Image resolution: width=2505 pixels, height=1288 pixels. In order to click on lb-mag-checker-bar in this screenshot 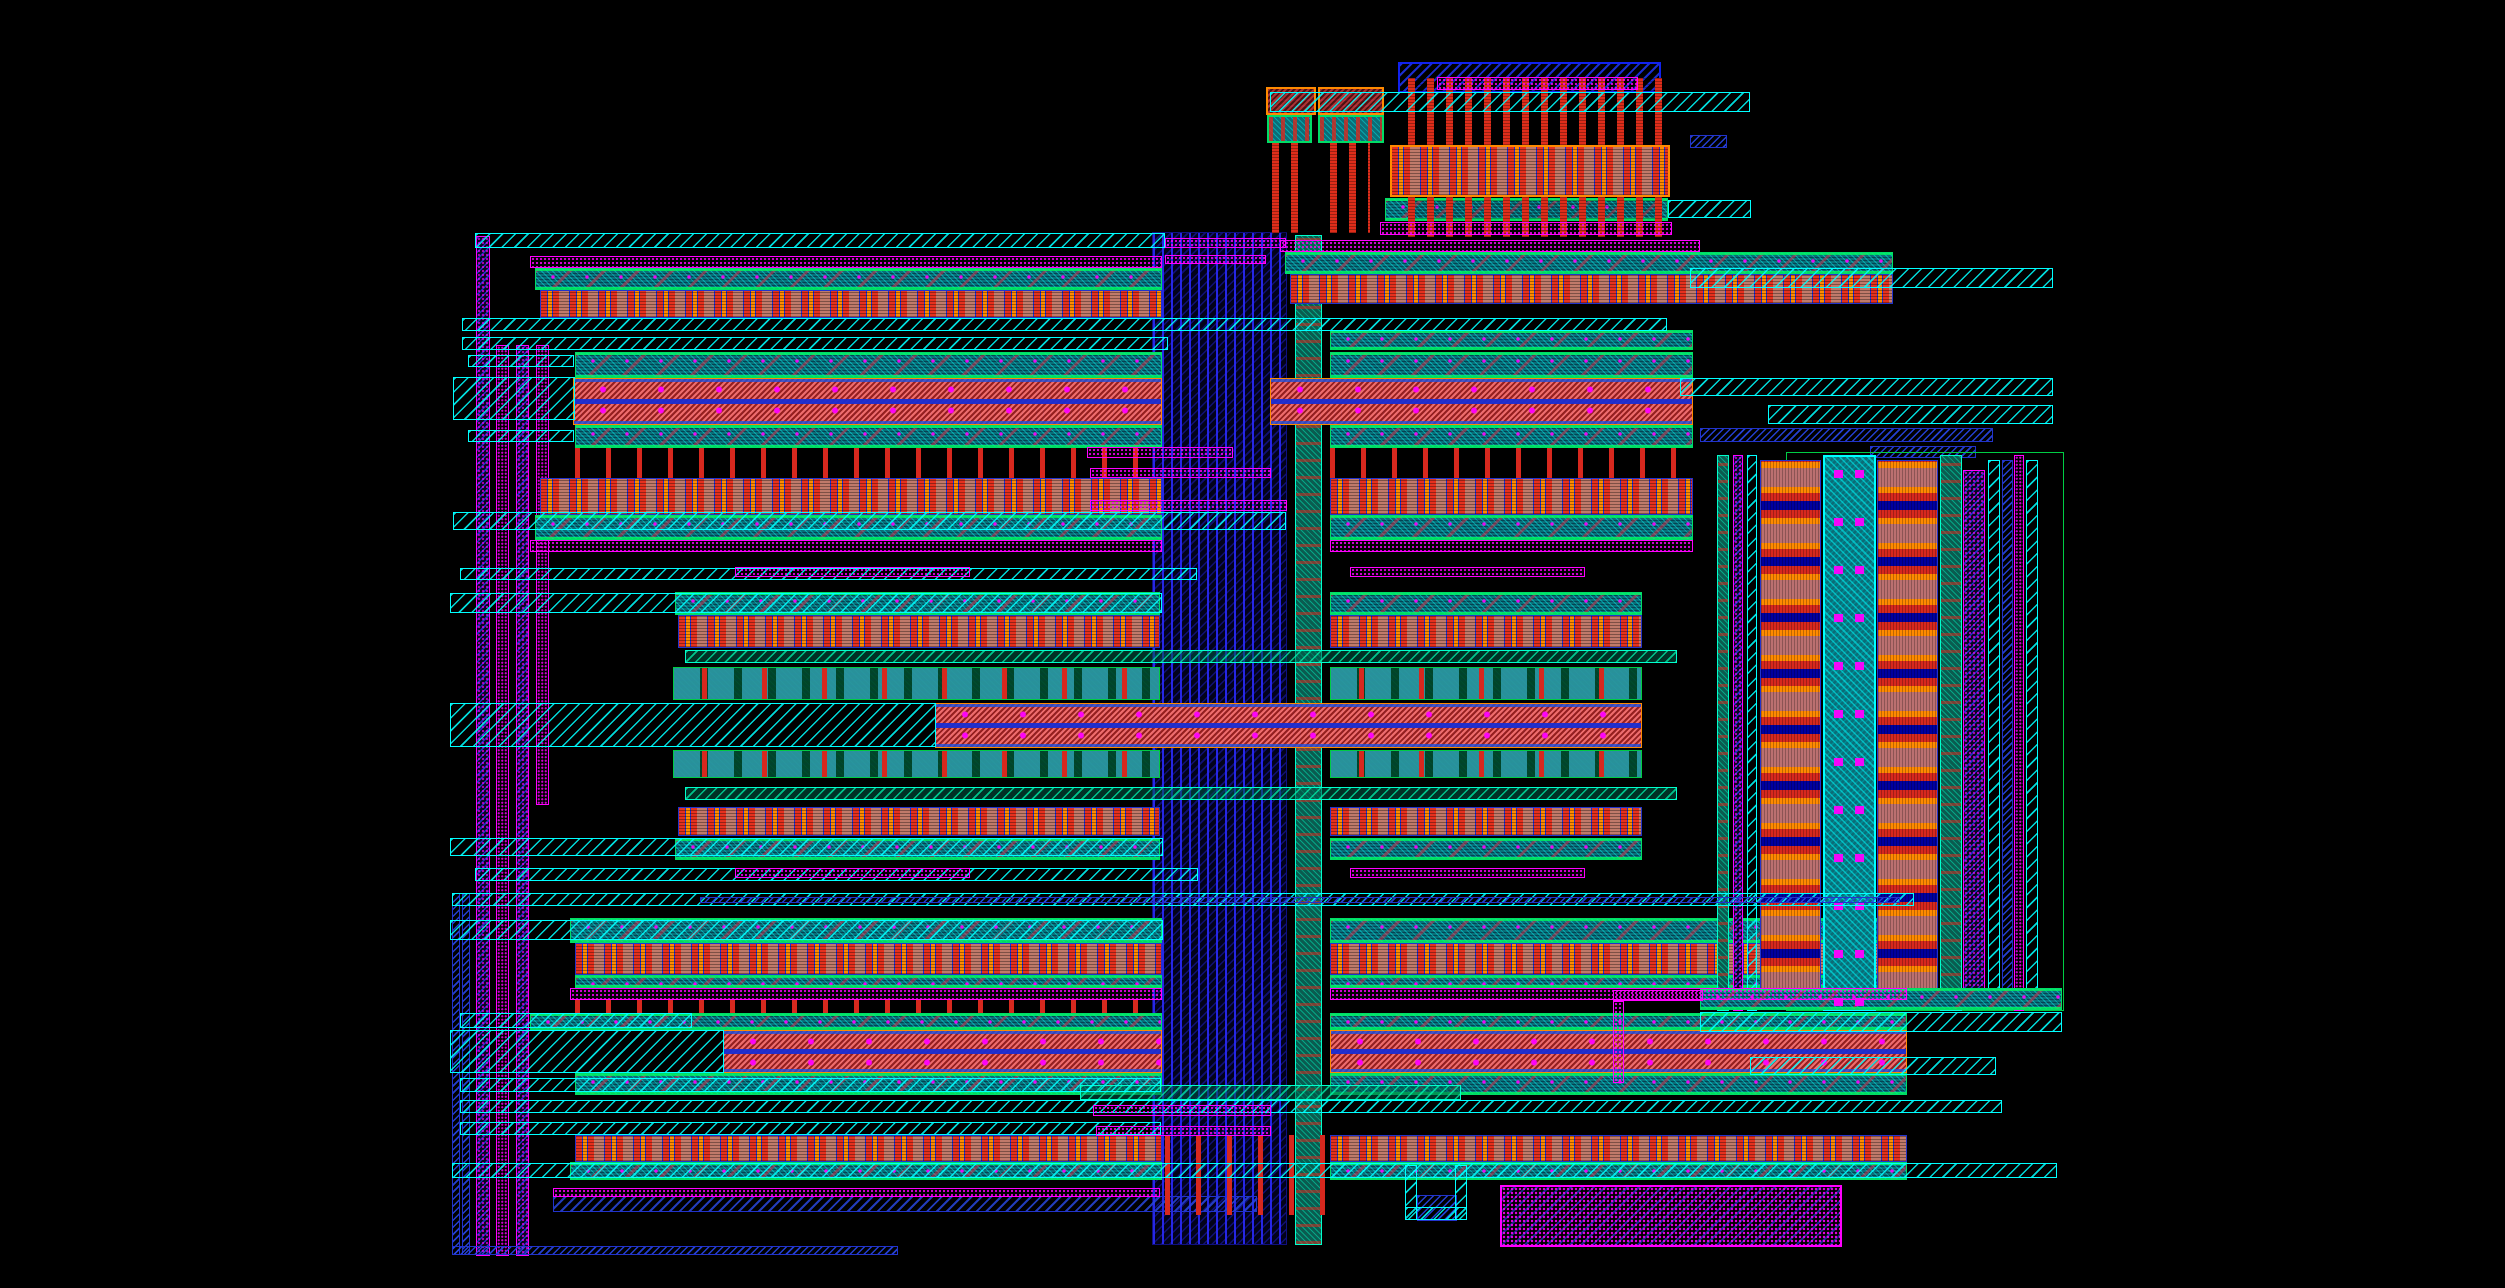, I will do `click(856, 1192)`.